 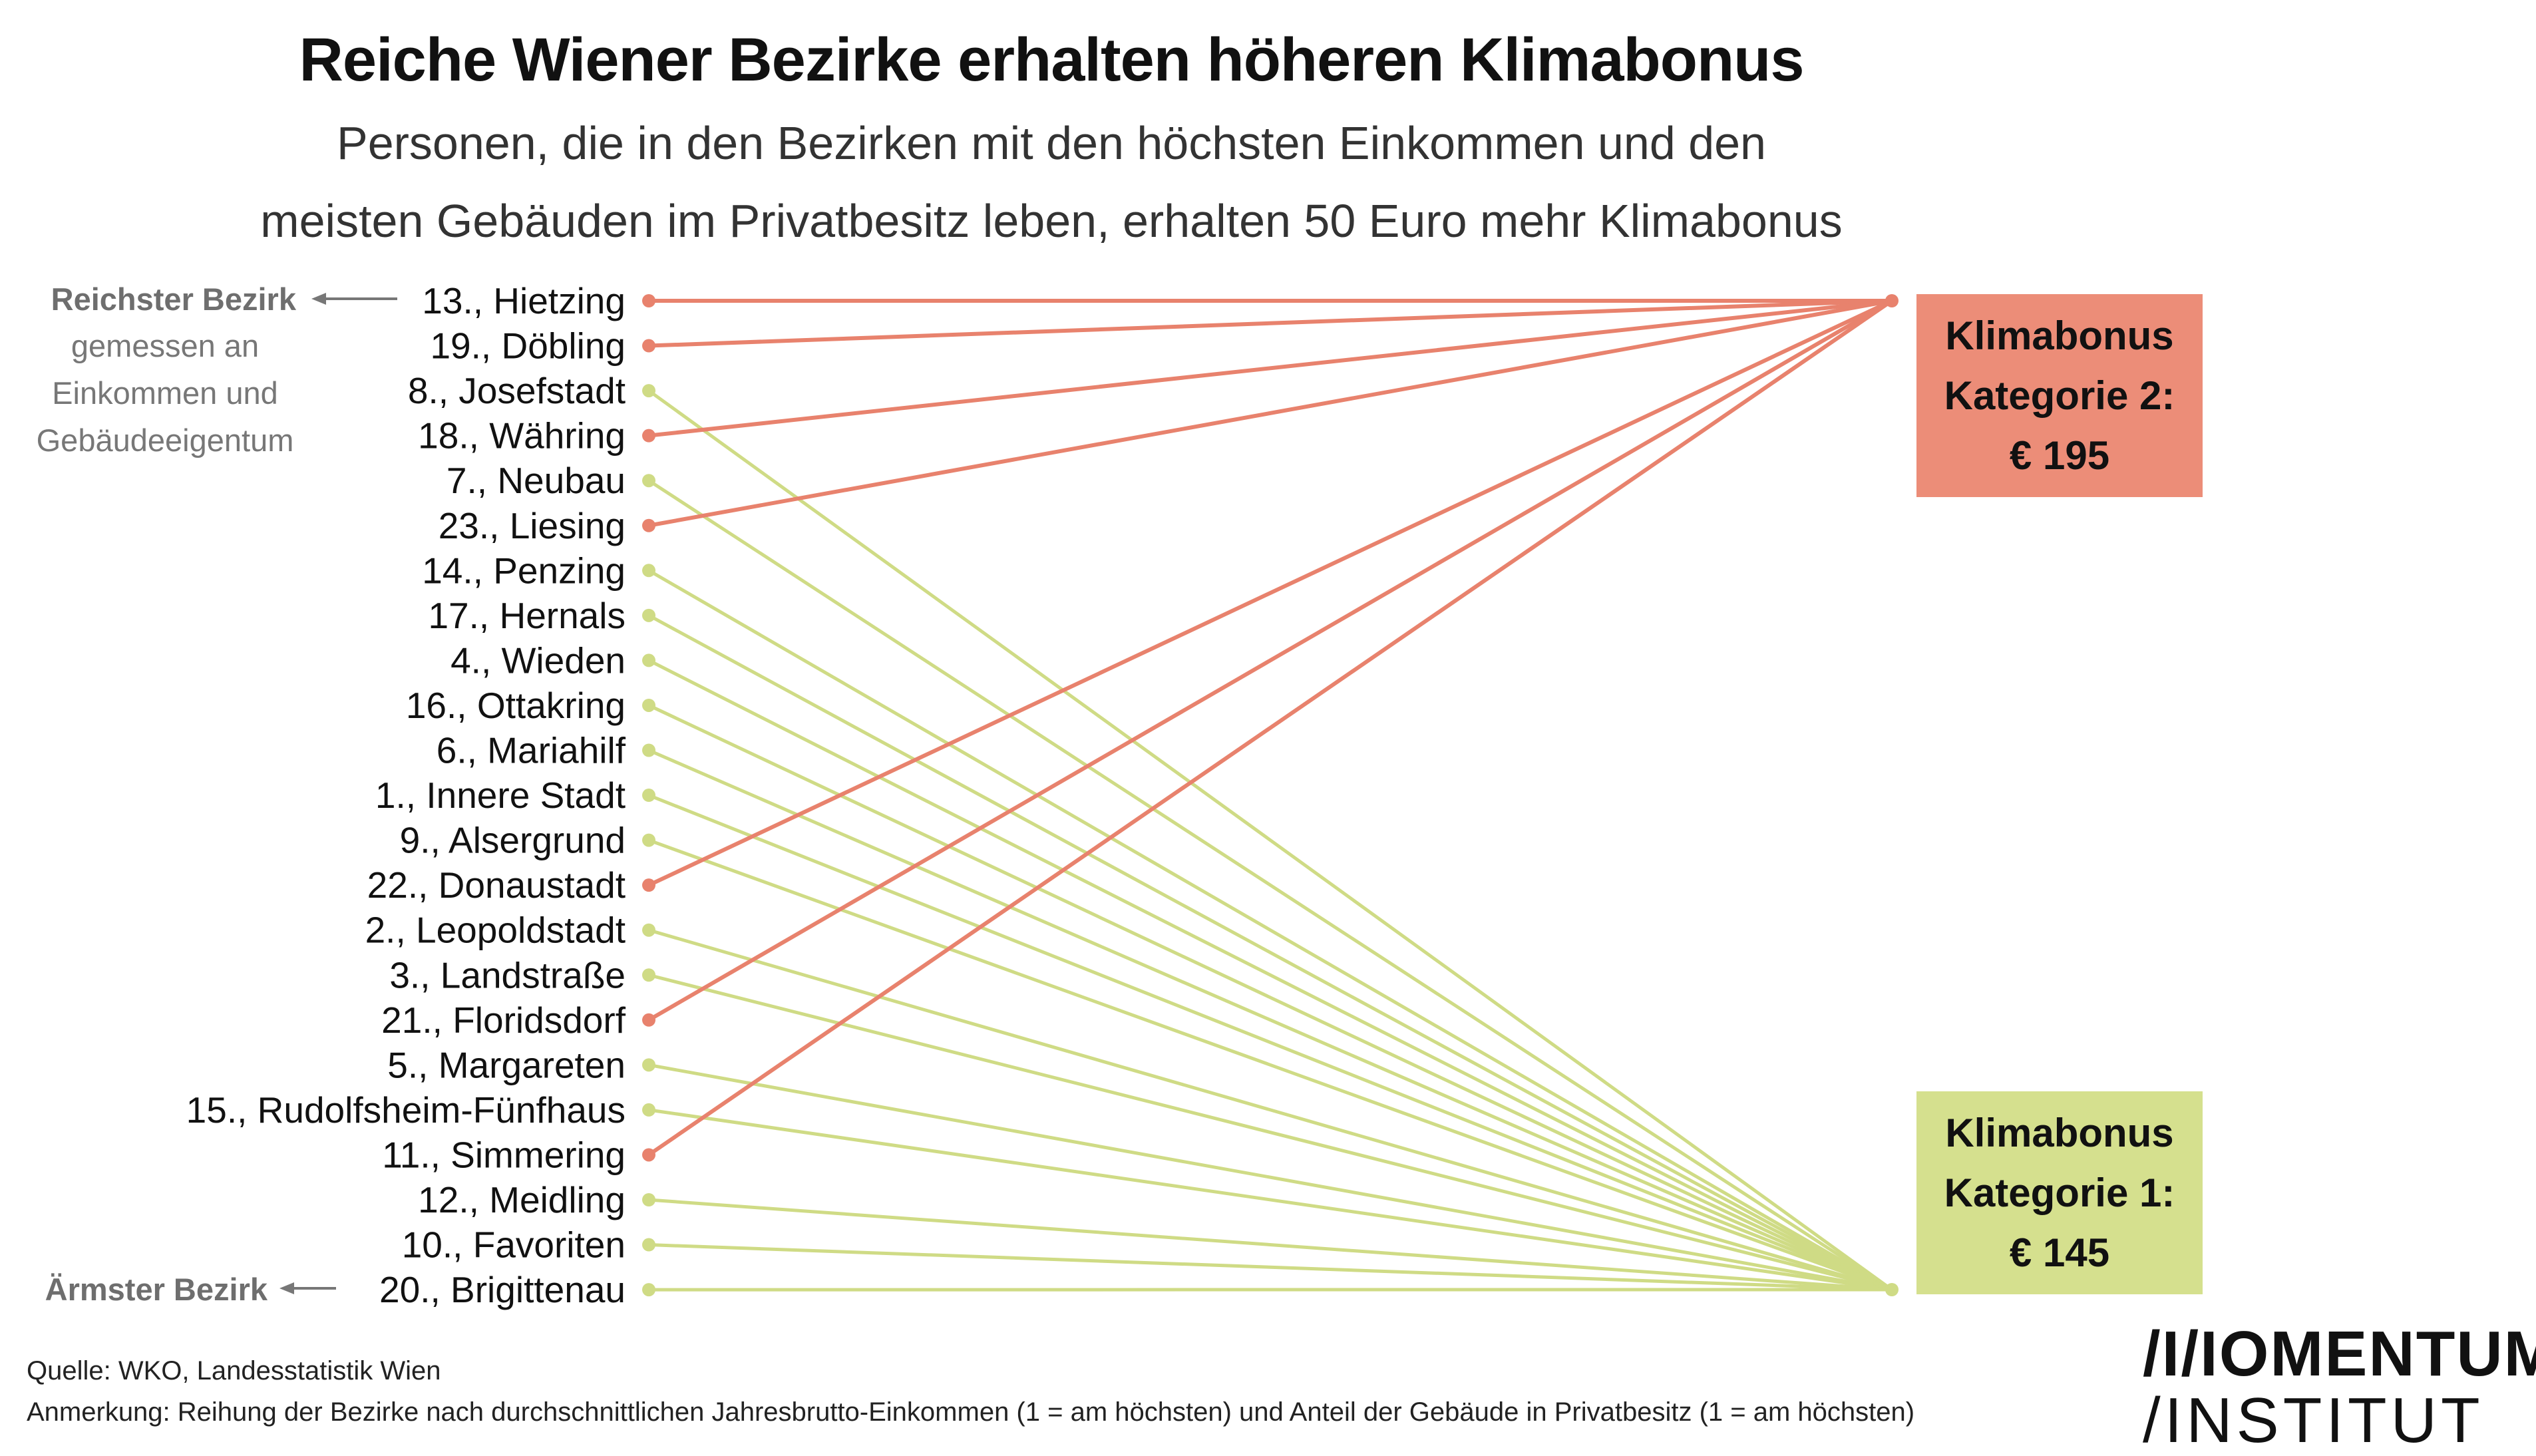 I want to click on district-label: 18., Währing, so click(x=522, y=435).